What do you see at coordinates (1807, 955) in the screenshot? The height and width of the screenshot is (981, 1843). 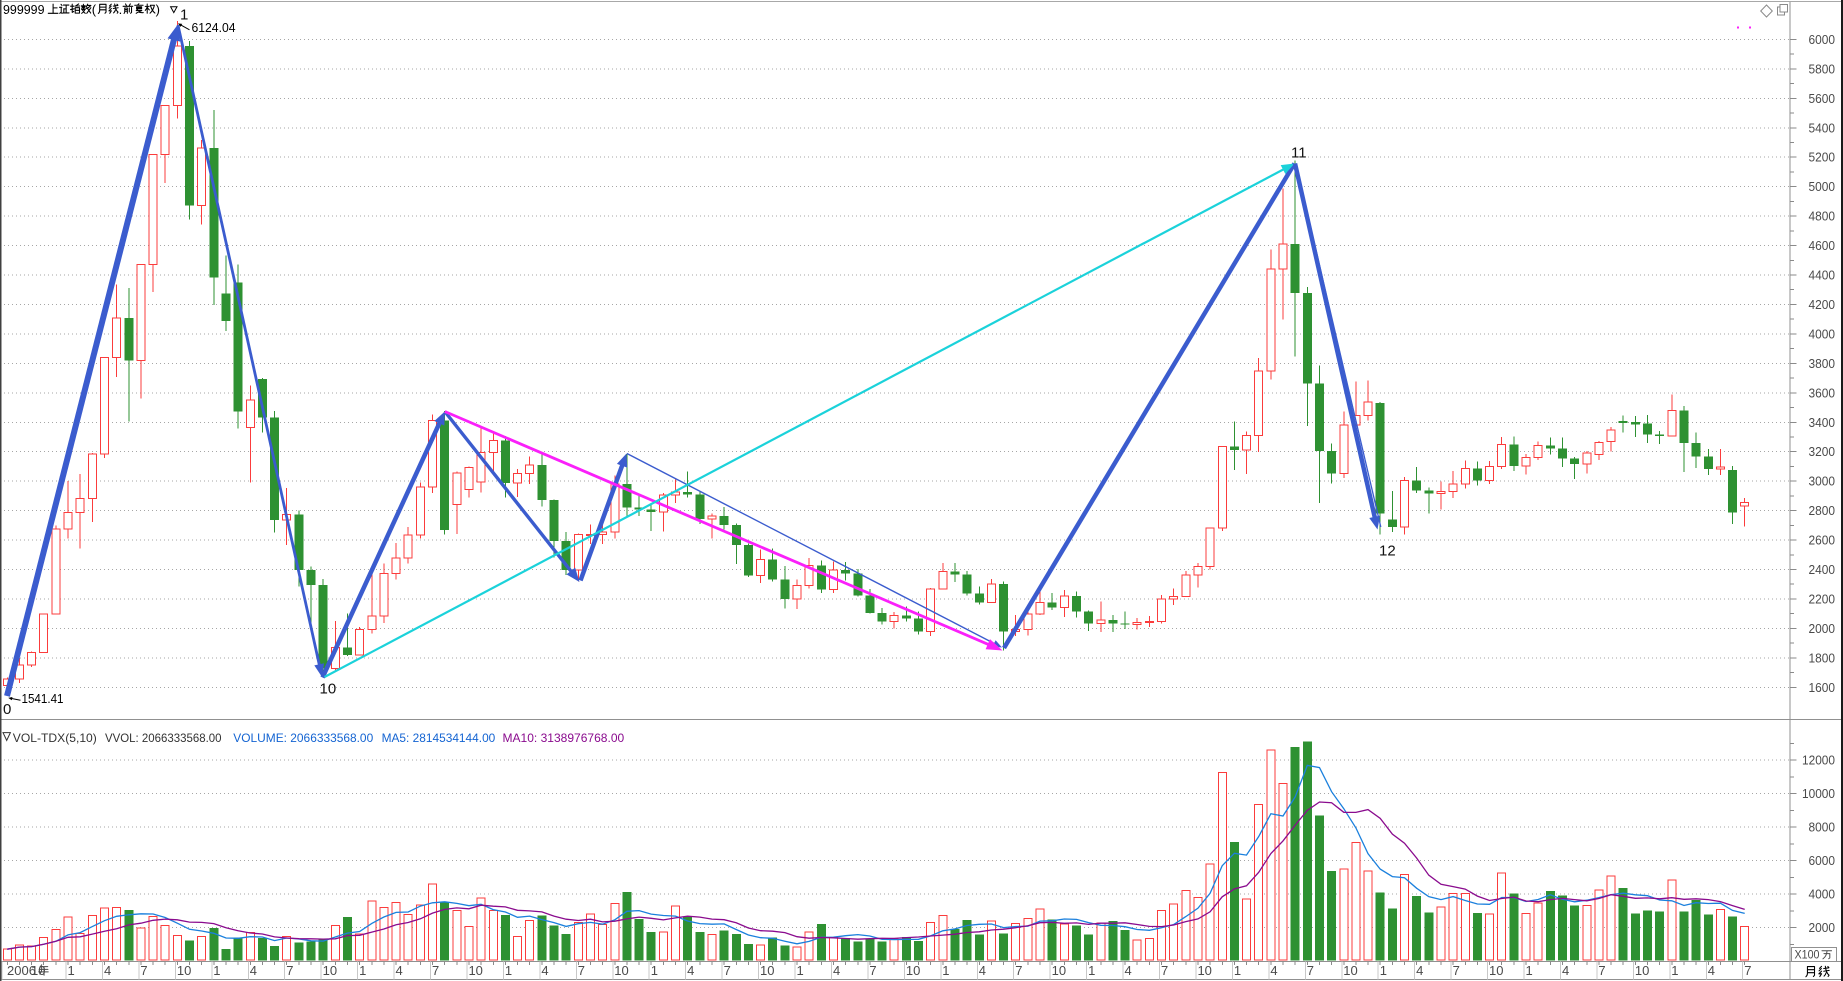 I see `svg-text: X100` at bounding box center [1807, 955].